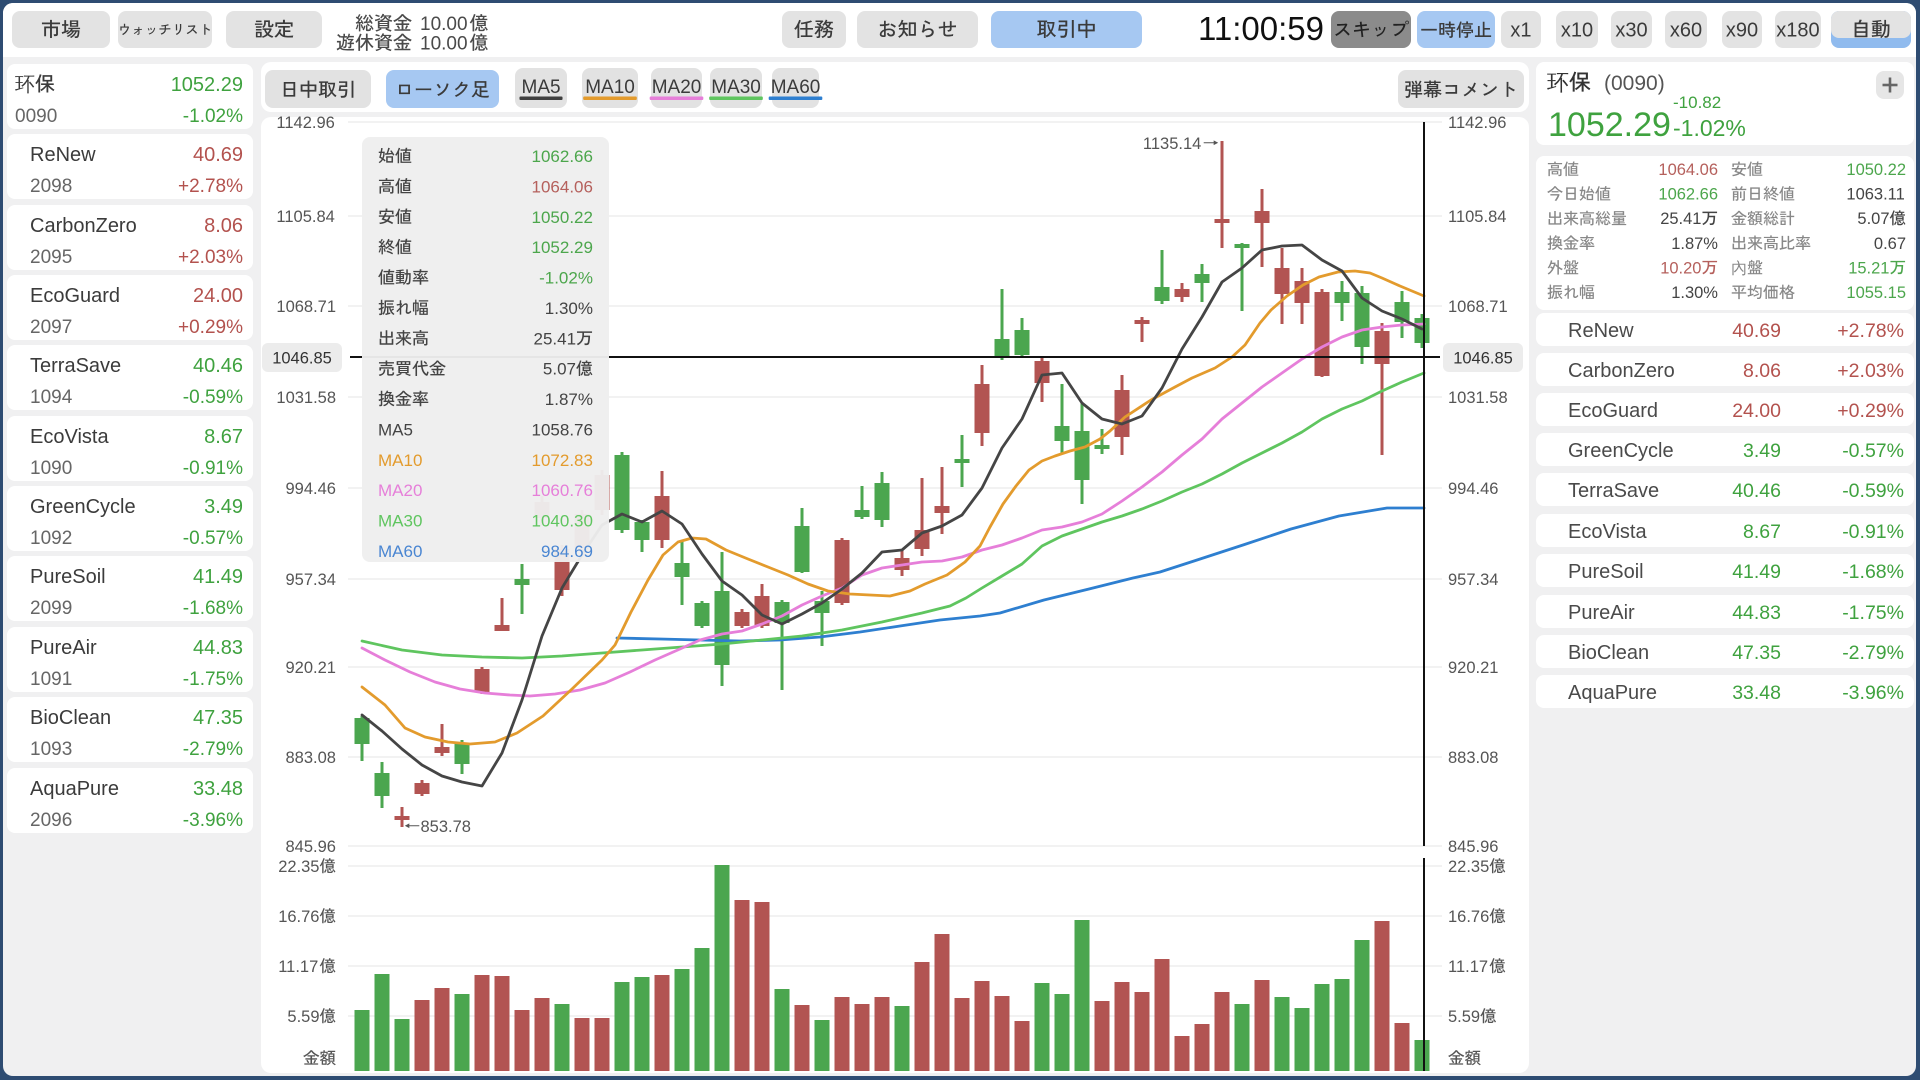 The height and width of the screenshot is (1080, 1920). Describe the element at coordinates (213, 538) in the screenshot. I see `svg-text: -0.57%` at that location.